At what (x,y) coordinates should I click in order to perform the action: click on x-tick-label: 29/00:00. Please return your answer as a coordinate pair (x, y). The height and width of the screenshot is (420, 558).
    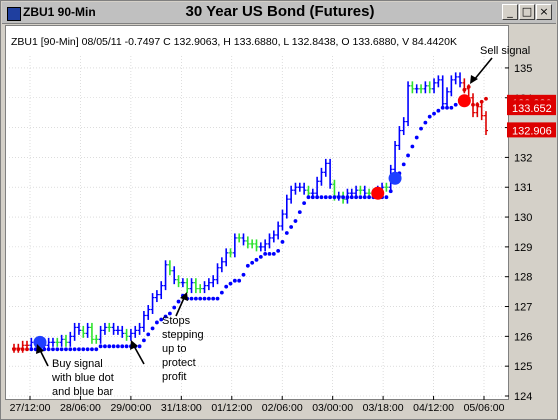
    Looking at the image, I should click on (130, 408).